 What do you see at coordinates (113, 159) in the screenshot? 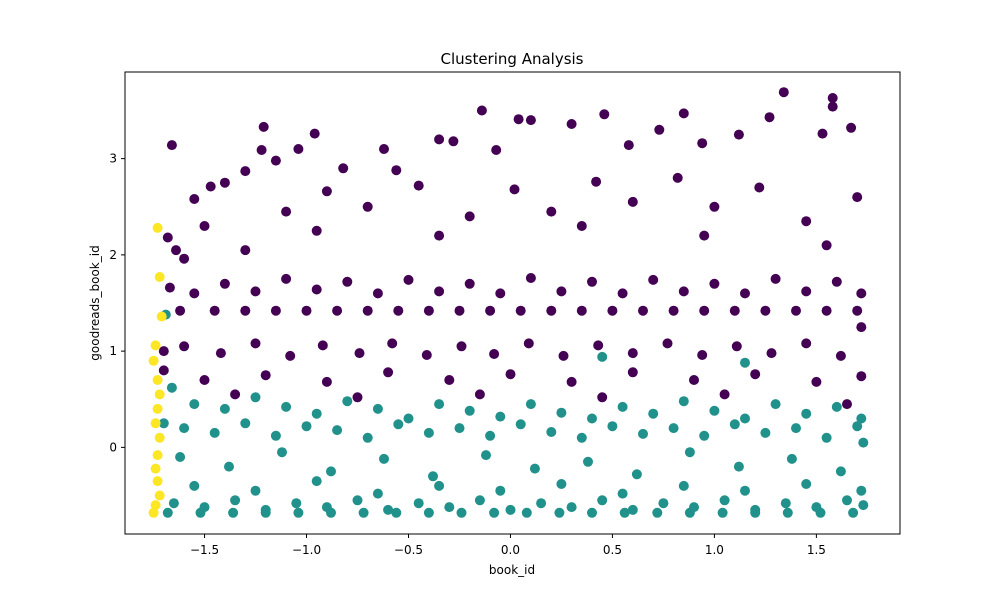
I see `y-tick-label: 3` at bounding box center [113, 159].